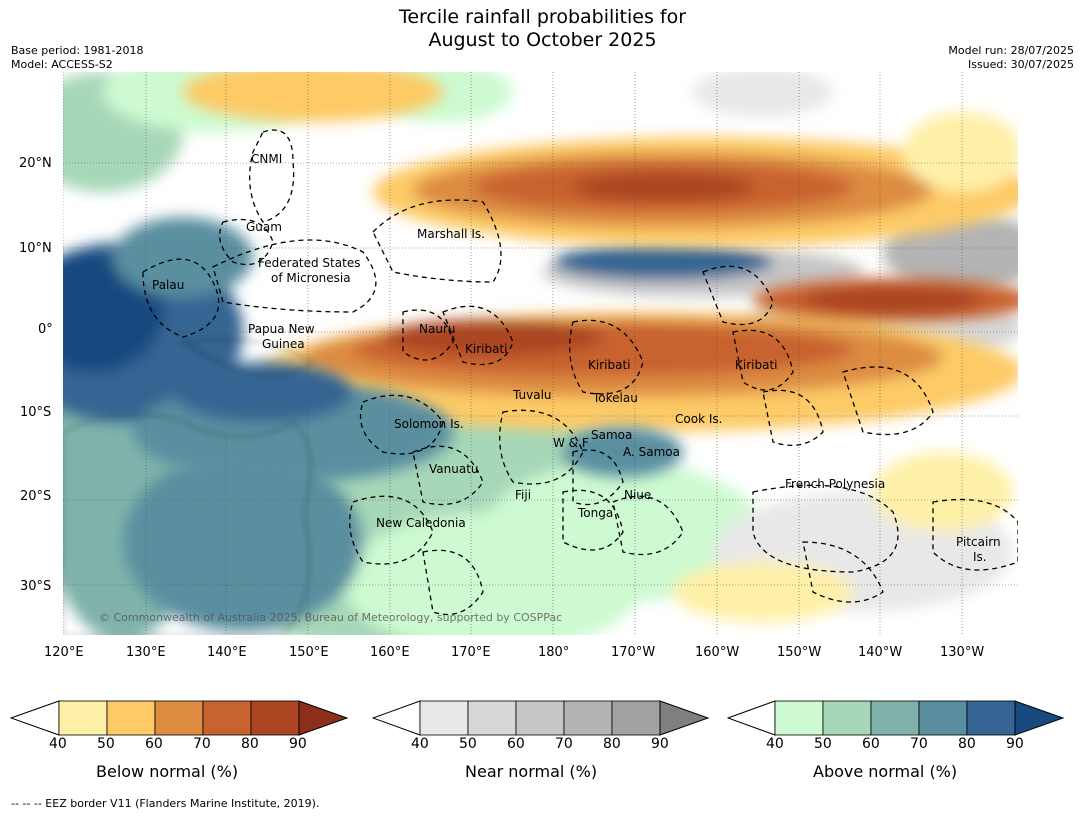  I want to click on label-kiribati-3: Kiribati, so click(756, 365).